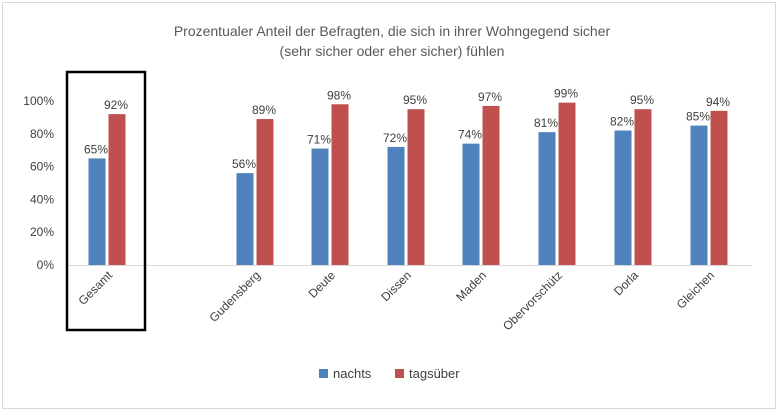 The height and width of the screenshot is (413, 780). Describe the element at coordinates (352, 373) in the screenshot. I see `legend-label-nachts: nachts` at that location.